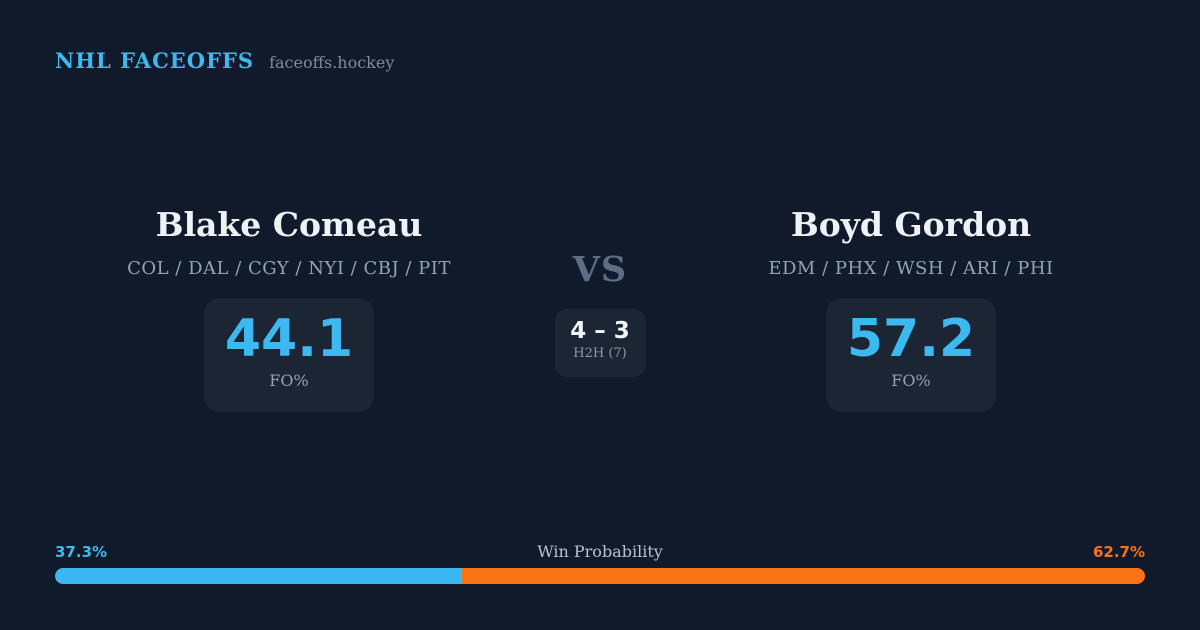  I want to click on vs-column: VS 4 – 3 H2H (7), so click(600, 314).